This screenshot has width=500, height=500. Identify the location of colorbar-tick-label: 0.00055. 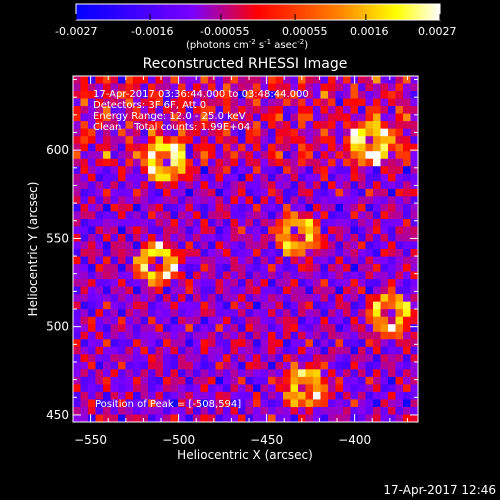
(305, 31).